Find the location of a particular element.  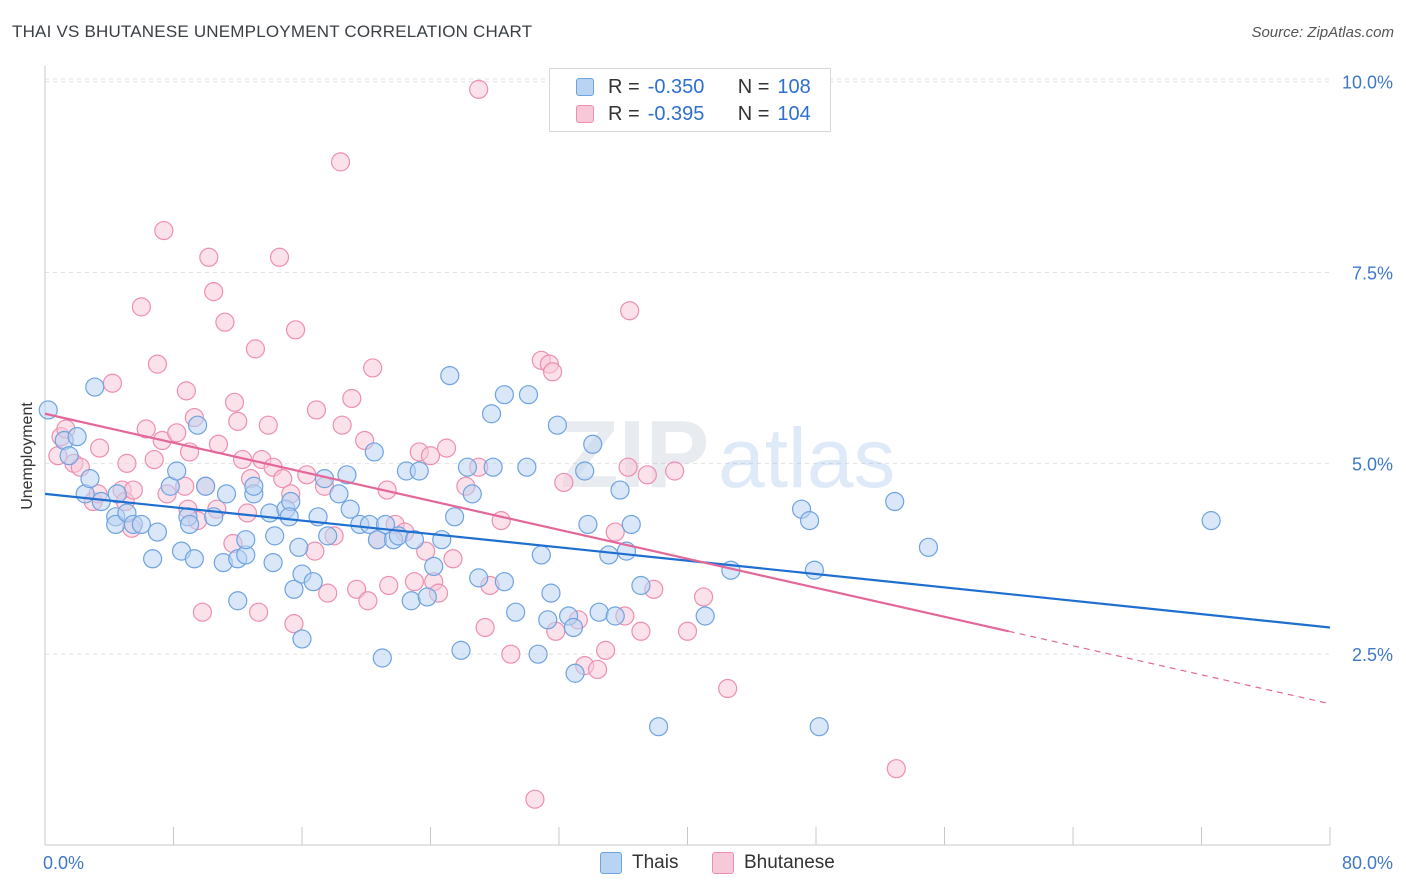

thais-trend-line is located at coordinates (687, 560).